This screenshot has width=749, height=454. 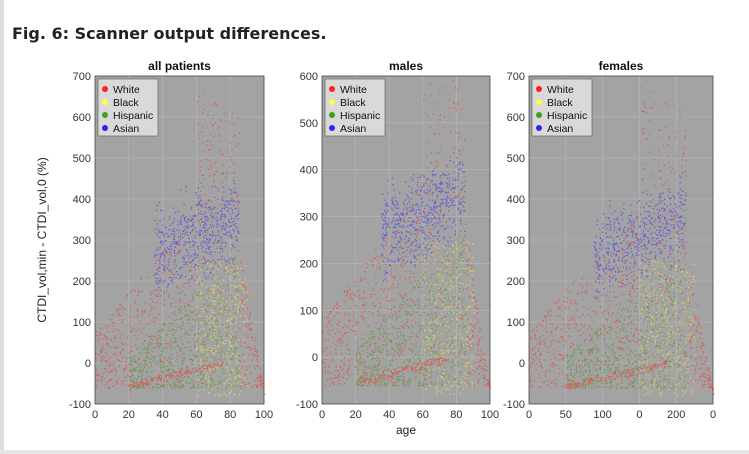 I want to click on y-tick-label: 300, so click(x=309, y=218).